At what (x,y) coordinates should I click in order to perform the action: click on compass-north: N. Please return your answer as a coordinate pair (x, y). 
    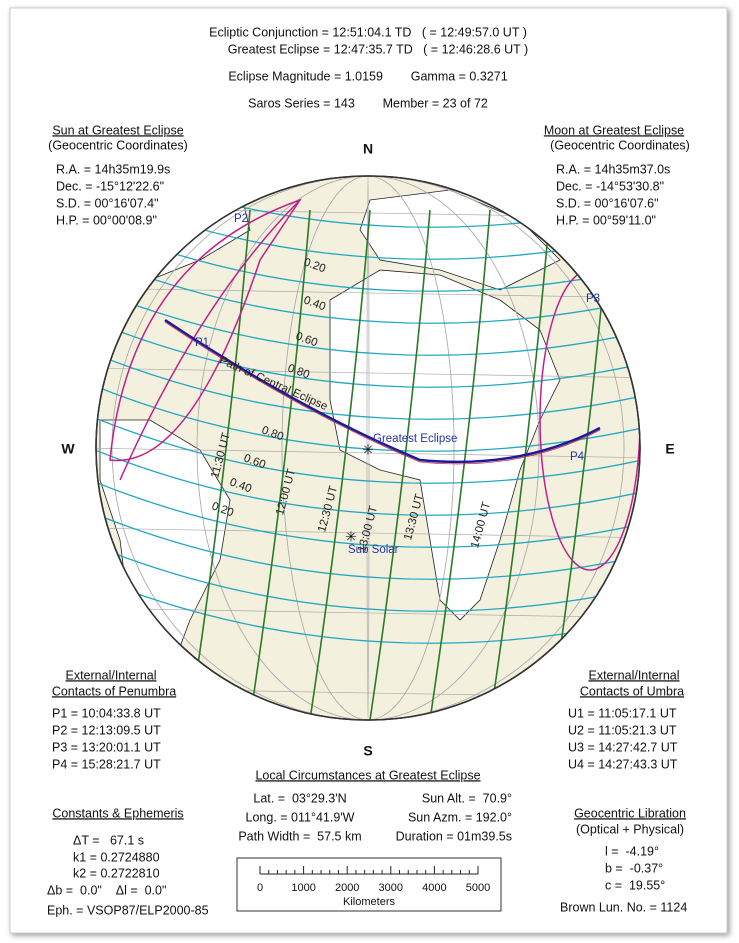
    Looking at the image, I should click on (368, 149).